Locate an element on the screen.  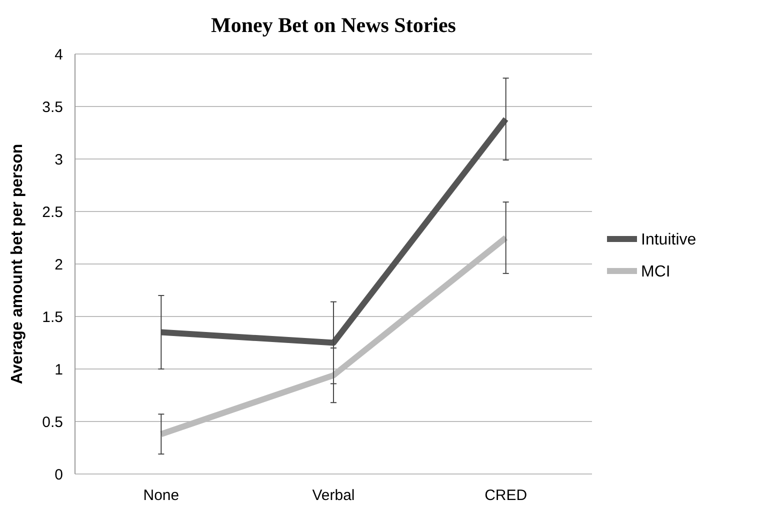
chart-title: Money Bet on News Stories is located at coordinates (333, 25).